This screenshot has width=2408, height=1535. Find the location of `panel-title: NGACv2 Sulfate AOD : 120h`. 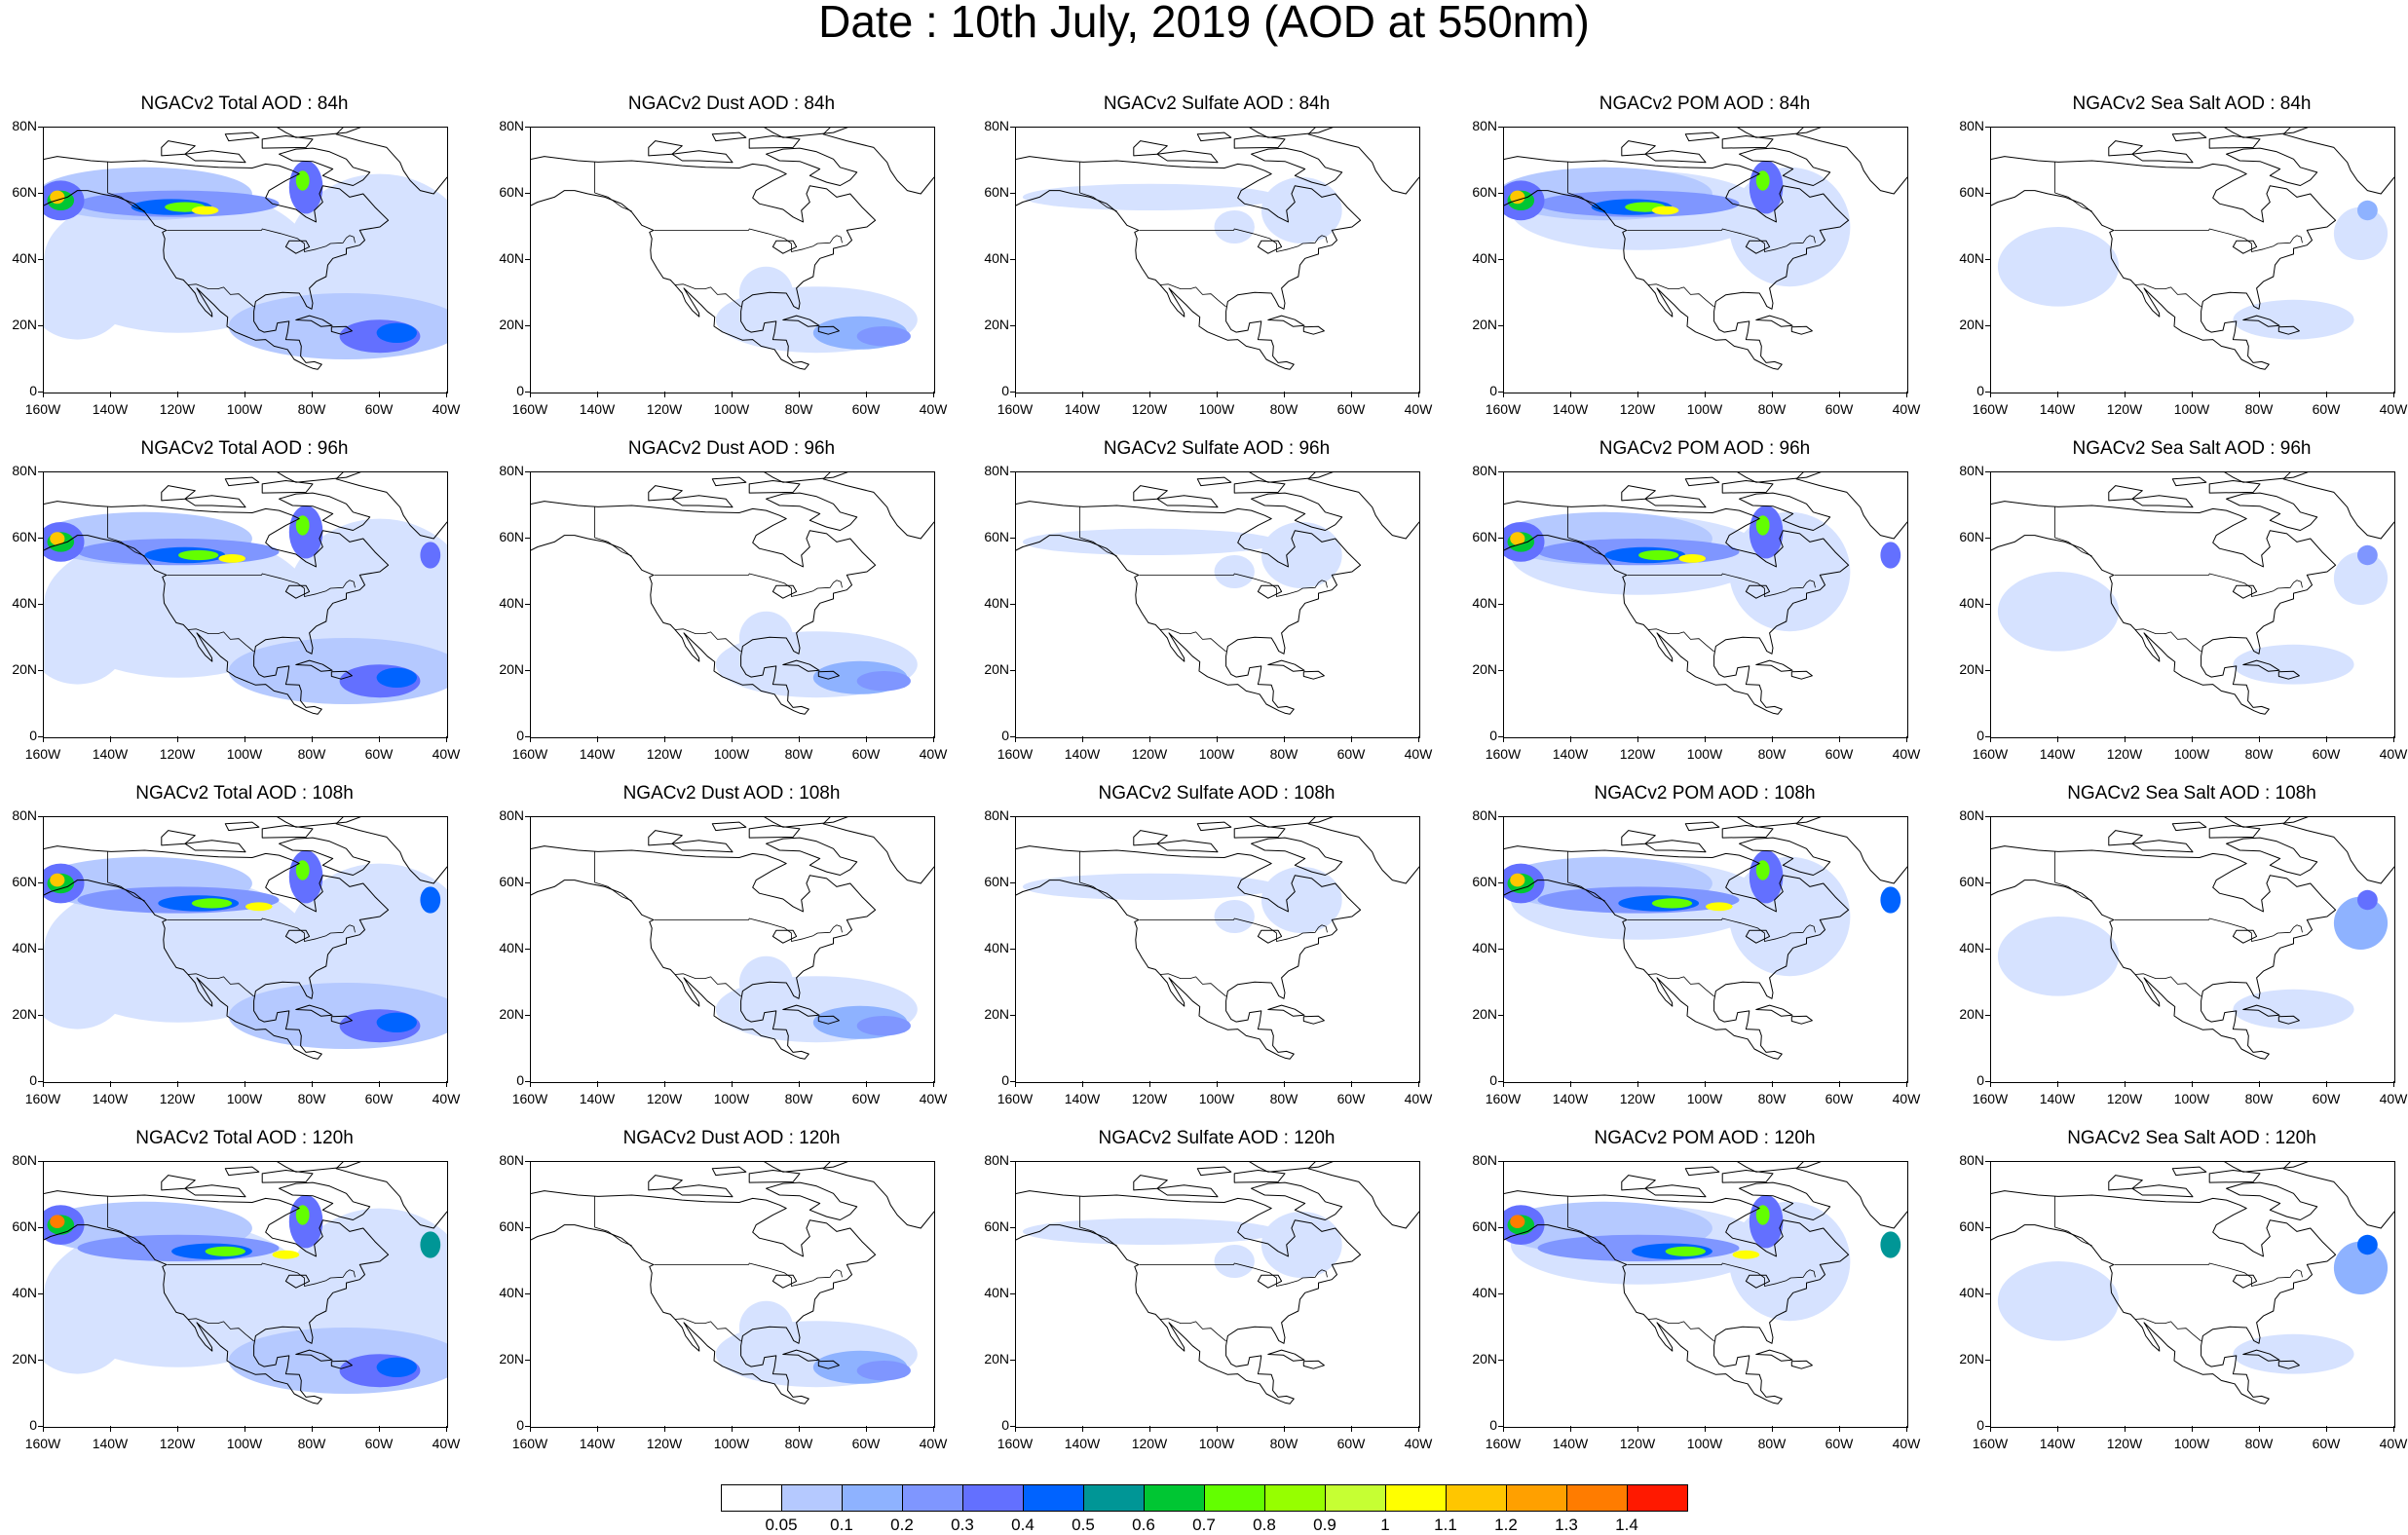

panel-title: NGACv2 Sulfate AOD : 120h is located at coordinates (1217, 1138).